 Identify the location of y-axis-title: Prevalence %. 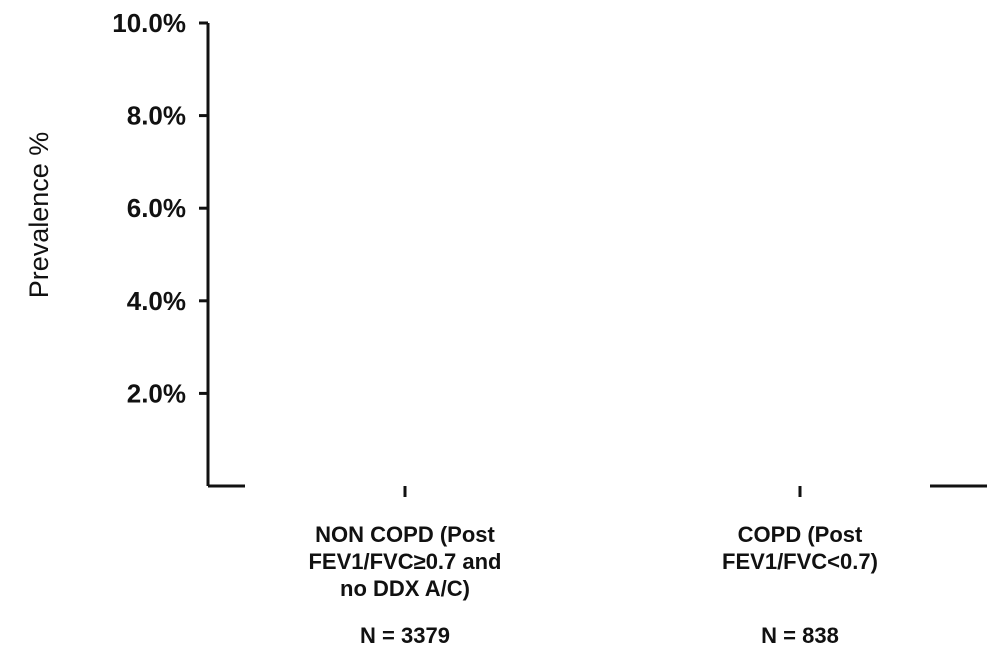
(39, 215).